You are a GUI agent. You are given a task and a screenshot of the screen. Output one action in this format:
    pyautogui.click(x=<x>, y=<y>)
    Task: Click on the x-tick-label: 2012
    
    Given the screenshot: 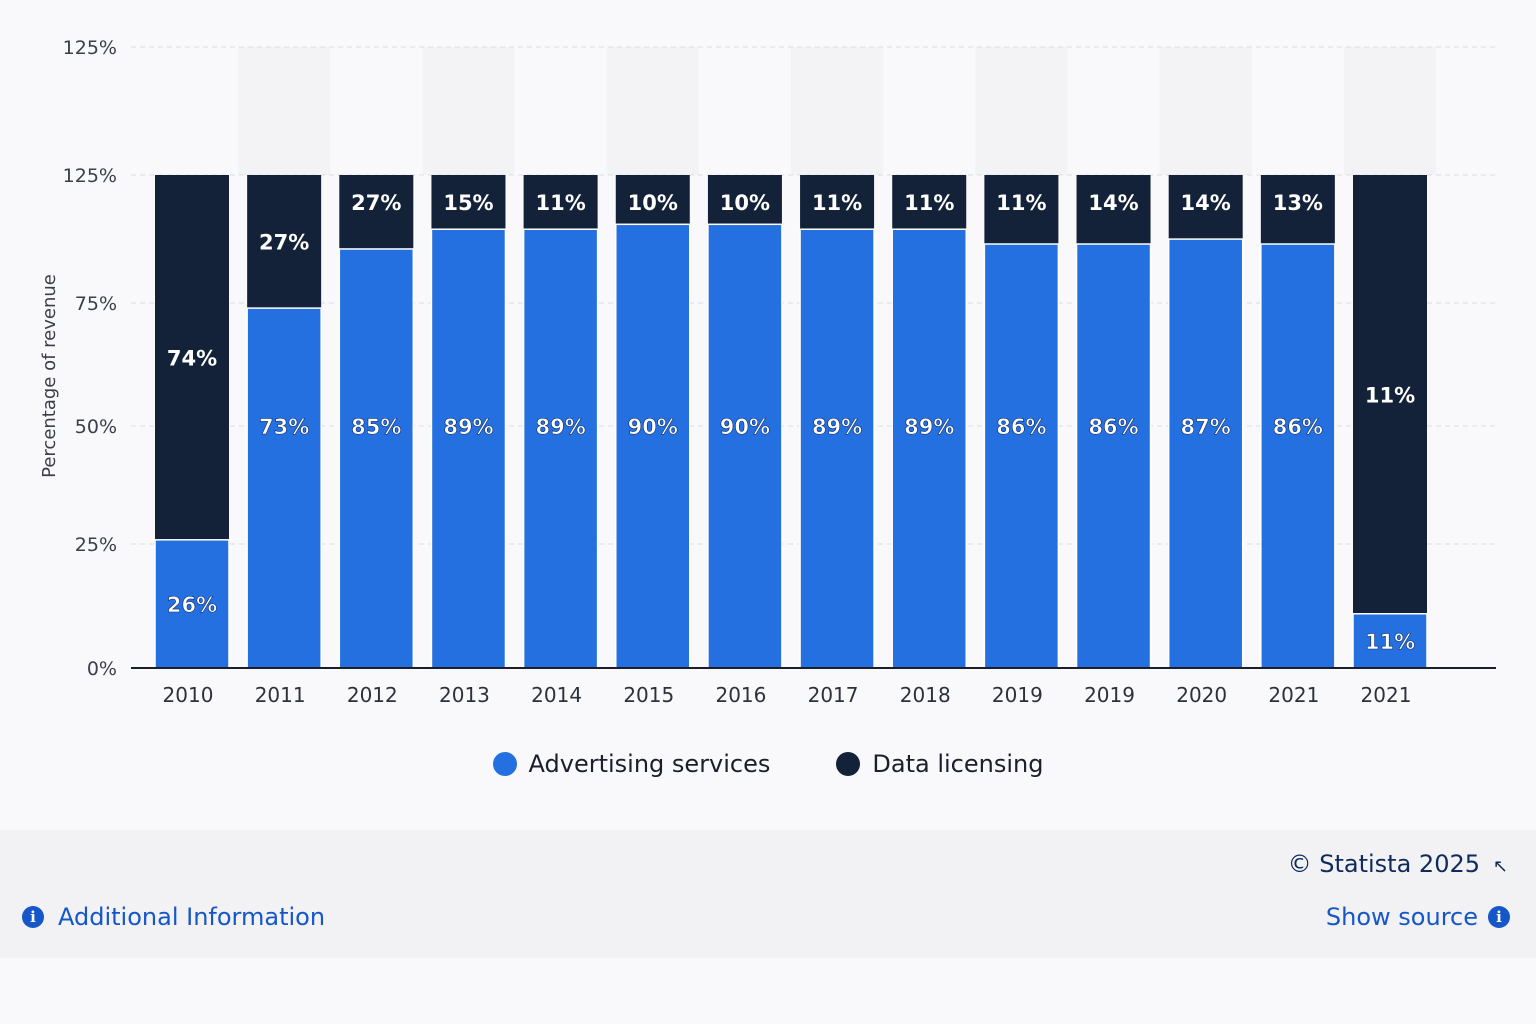 What is the action you would take?
    pyautogui.click(x=372, y=695)
    